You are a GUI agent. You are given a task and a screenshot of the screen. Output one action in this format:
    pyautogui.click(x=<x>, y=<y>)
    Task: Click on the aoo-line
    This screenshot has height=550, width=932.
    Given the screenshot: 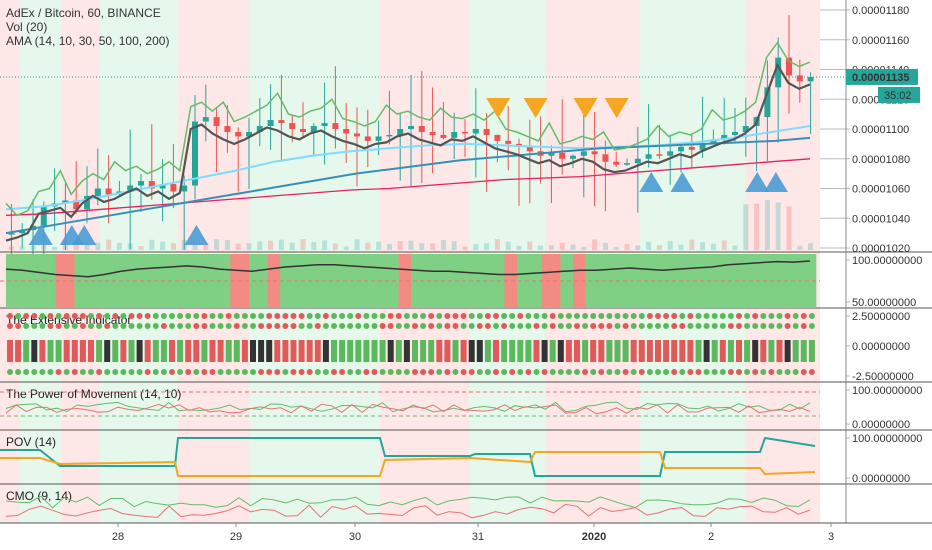 What is the action you would take?
    pyautogui.click(x=408, y=269)
    